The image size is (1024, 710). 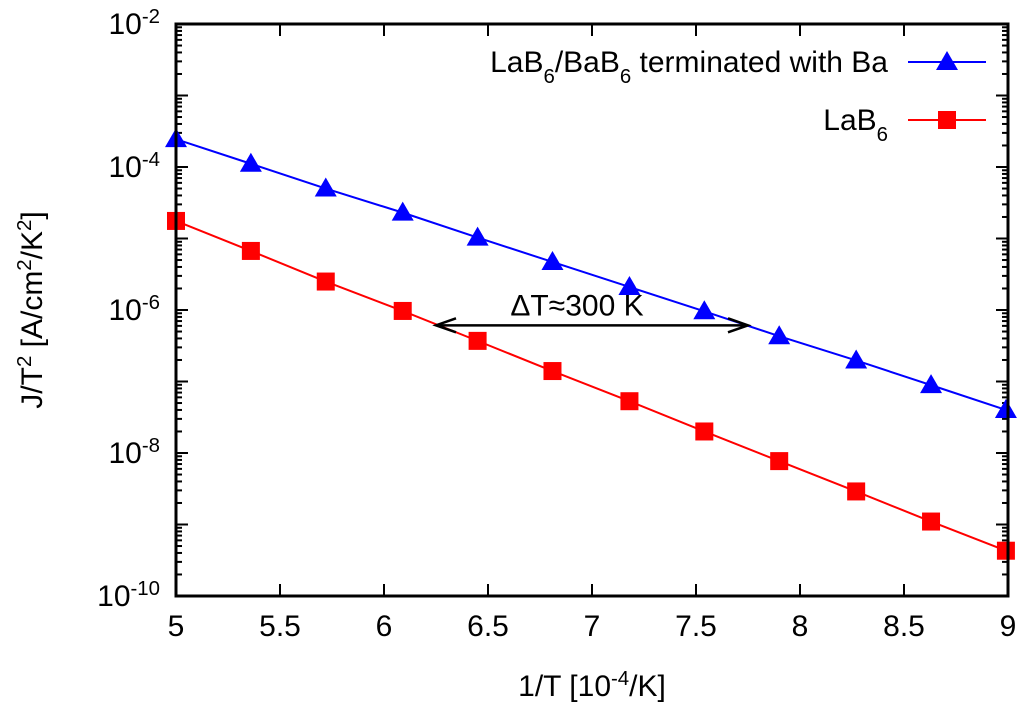 I want to click on x-tick-label: 8.5, so click(x=904, y=626).